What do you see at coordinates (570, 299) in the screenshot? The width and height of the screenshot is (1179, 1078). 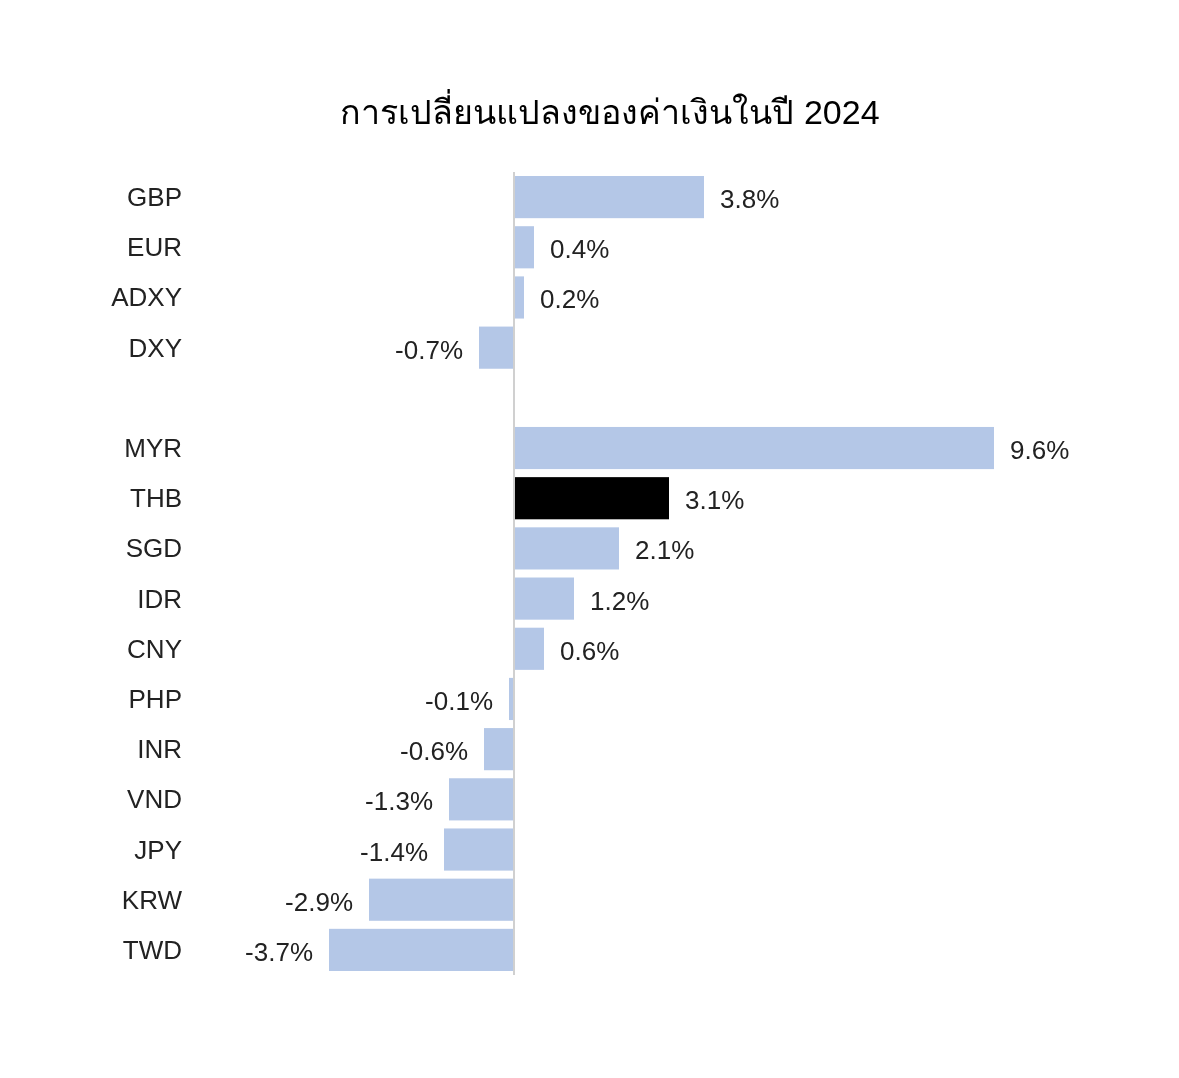 I see `data-label: 0.2%` at bounding box center [570, 299].